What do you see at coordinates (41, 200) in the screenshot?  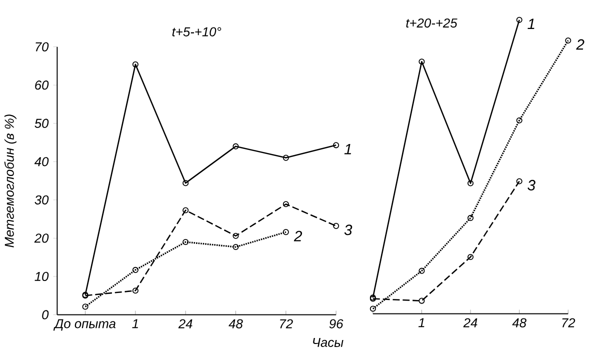 I see `y-tick-label: 30` at bounding box center [41, 200].